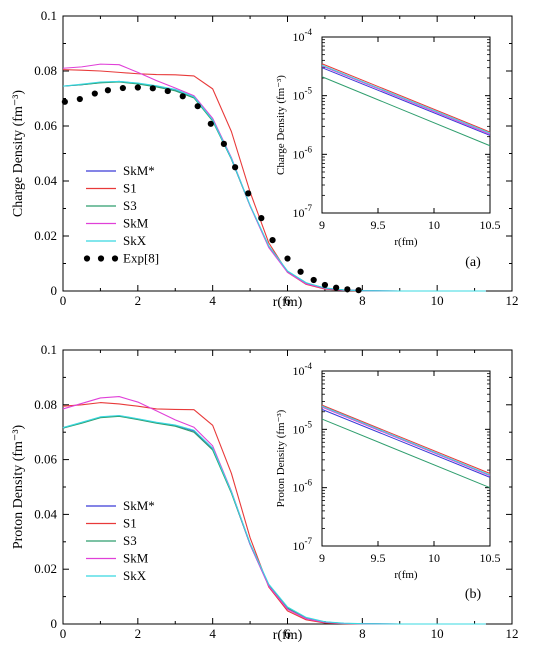  I want to click on y-axis-label: Proton Density (fm⁻³), so click(18, 486).